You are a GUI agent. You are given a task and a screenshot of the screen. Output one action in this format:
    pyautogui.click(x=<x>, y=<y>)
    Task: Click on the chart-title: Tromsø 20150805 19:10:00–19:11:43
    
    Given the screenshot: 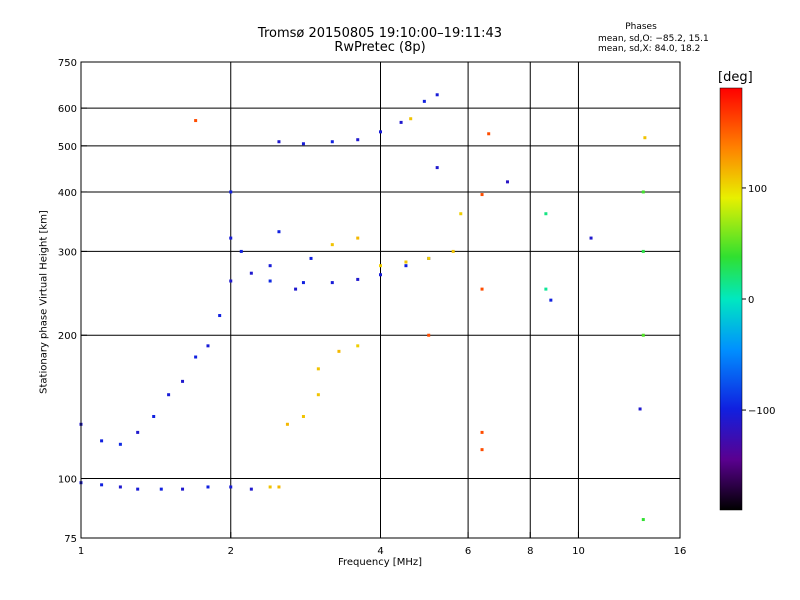 What is the action you would take?
    pyautogui.click(x=380, y=33)
    